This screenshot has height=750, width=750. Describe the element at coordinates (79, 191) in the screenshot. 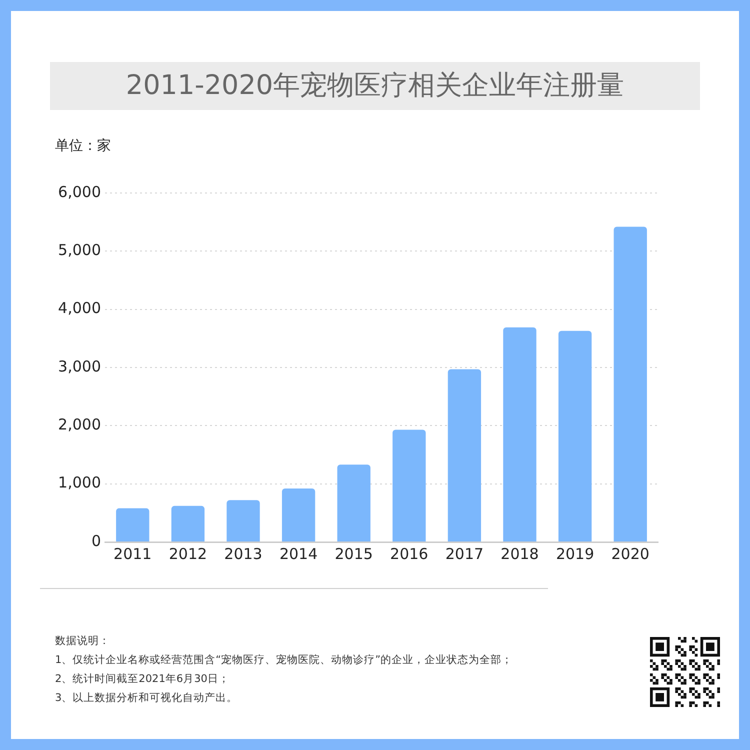

I see `y-tick-label: 6,000` at that location.